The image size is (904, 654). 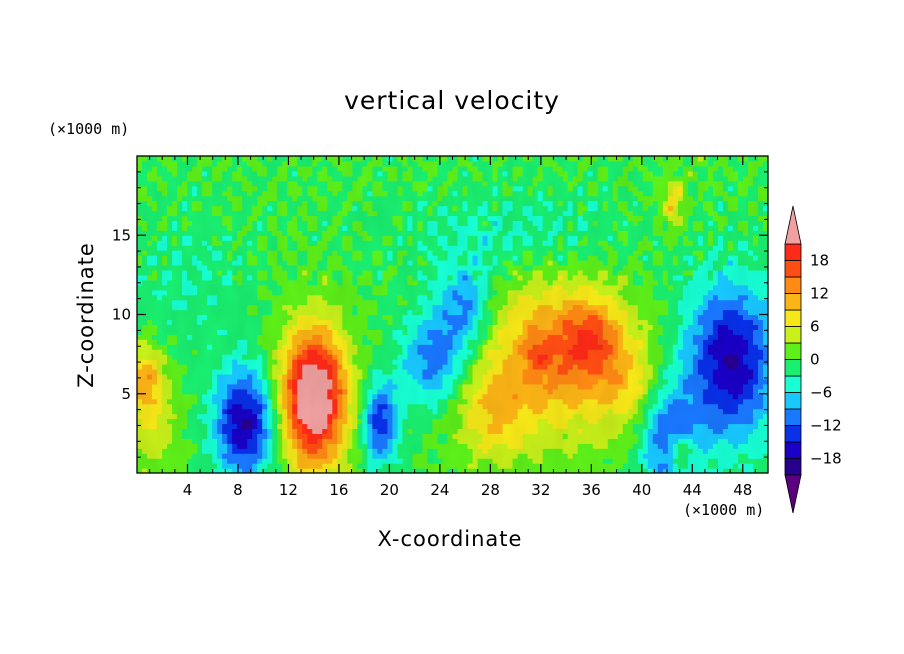 What do you see at coordinates (724, 510) in the screenshot?
I see `x-axis-unit-label: (×1000 m)` at bounding box center [724, 510].